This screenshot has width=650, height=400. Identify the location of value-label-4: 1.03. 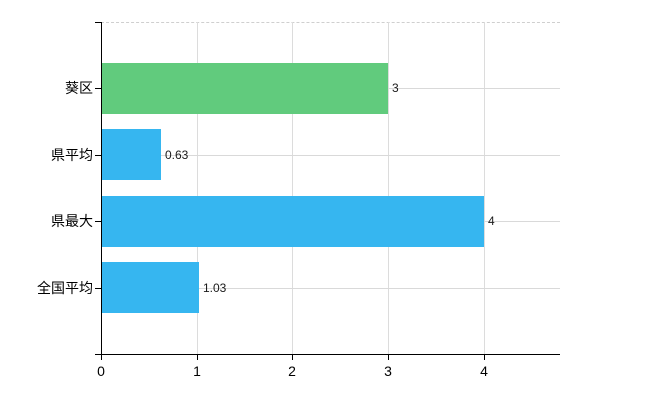
(215, 288).